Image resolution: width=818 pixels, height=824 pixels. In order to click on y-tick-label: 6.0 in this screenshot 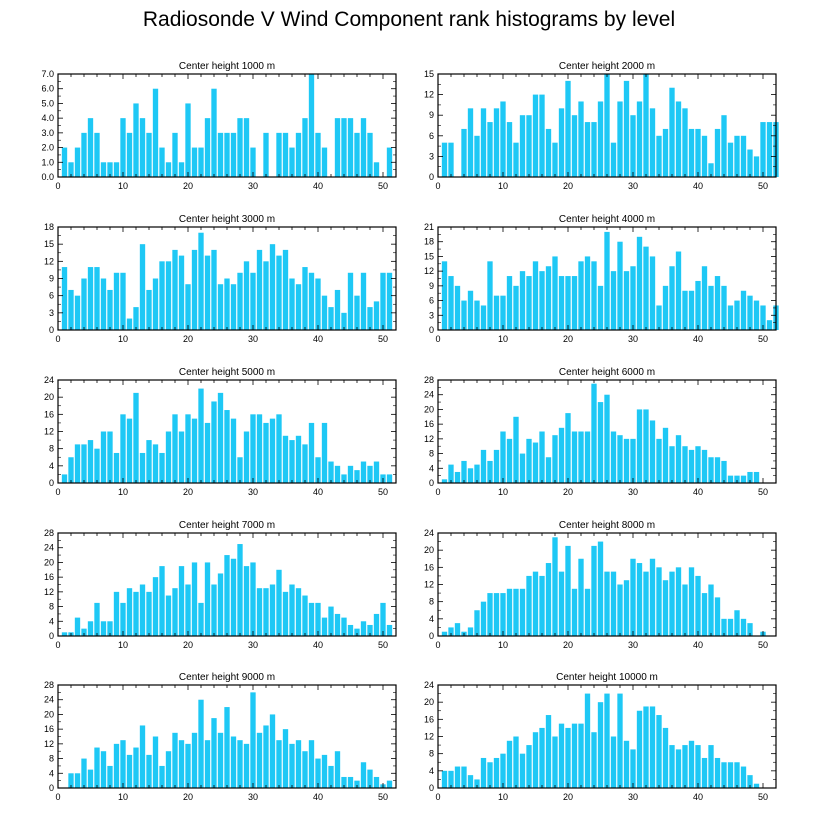, I will do `click(47, 89)`.